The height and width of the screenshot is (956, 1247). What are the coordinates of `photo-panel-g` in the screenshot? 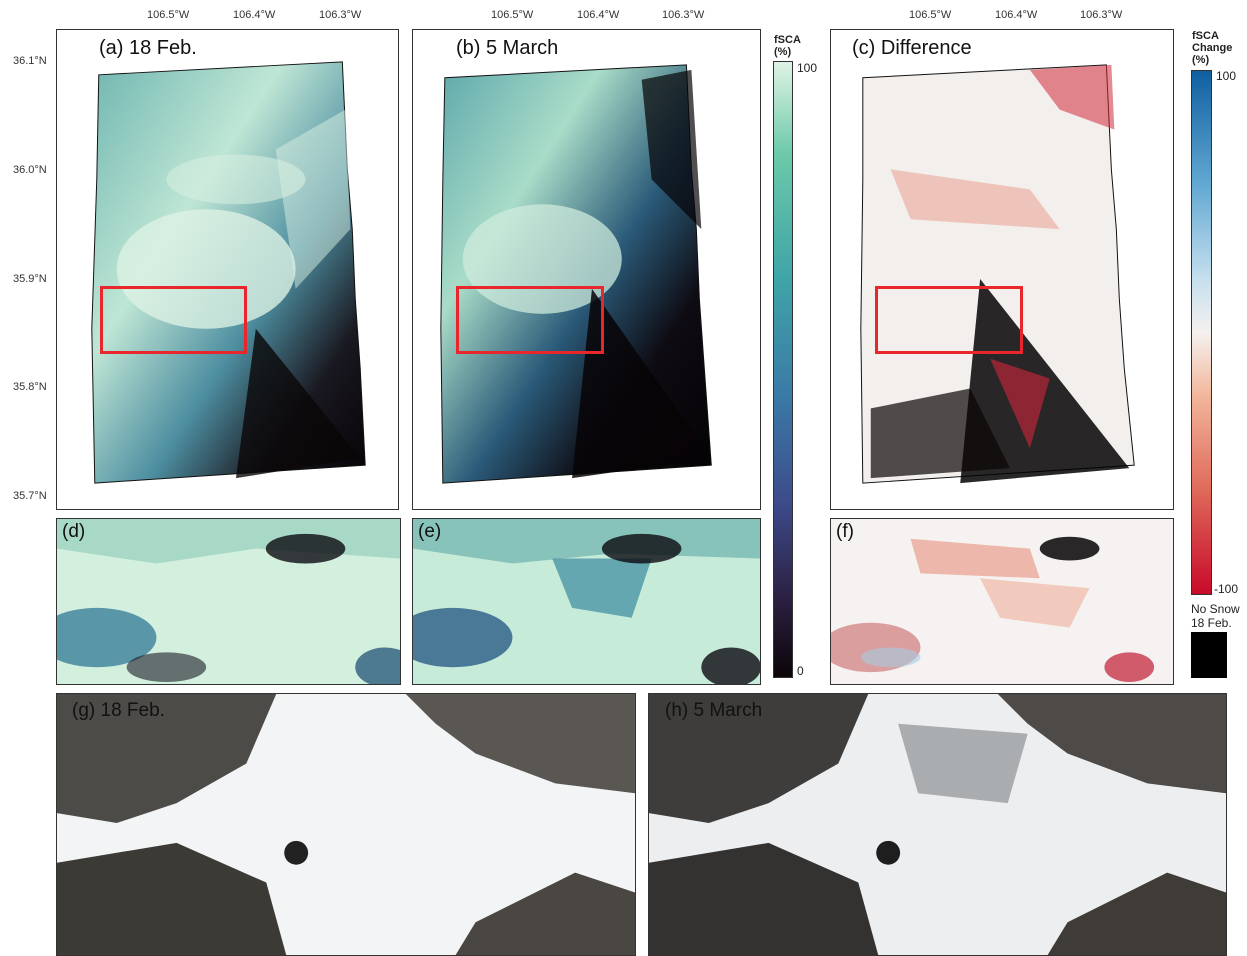 It's located at (346, 824).